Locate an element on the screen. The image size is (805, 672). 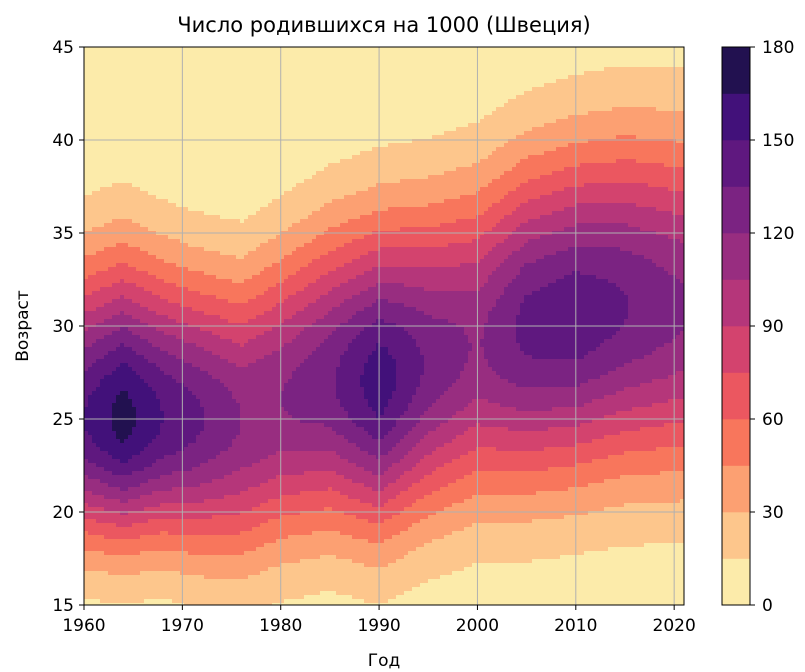
colorbar-segment is located at coordinates (736, 70).